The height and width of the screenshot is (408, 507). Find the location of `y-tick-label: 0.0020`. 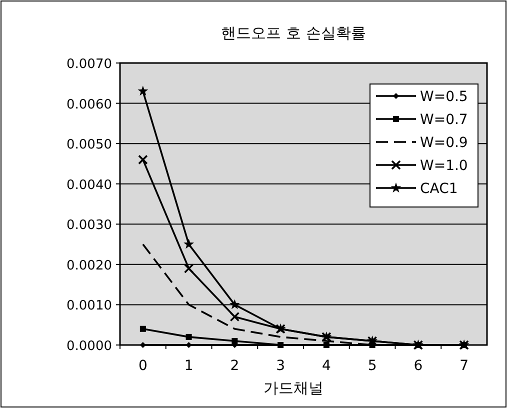

y-tick-label: 0.0020 is located at coordinates (89, 266).